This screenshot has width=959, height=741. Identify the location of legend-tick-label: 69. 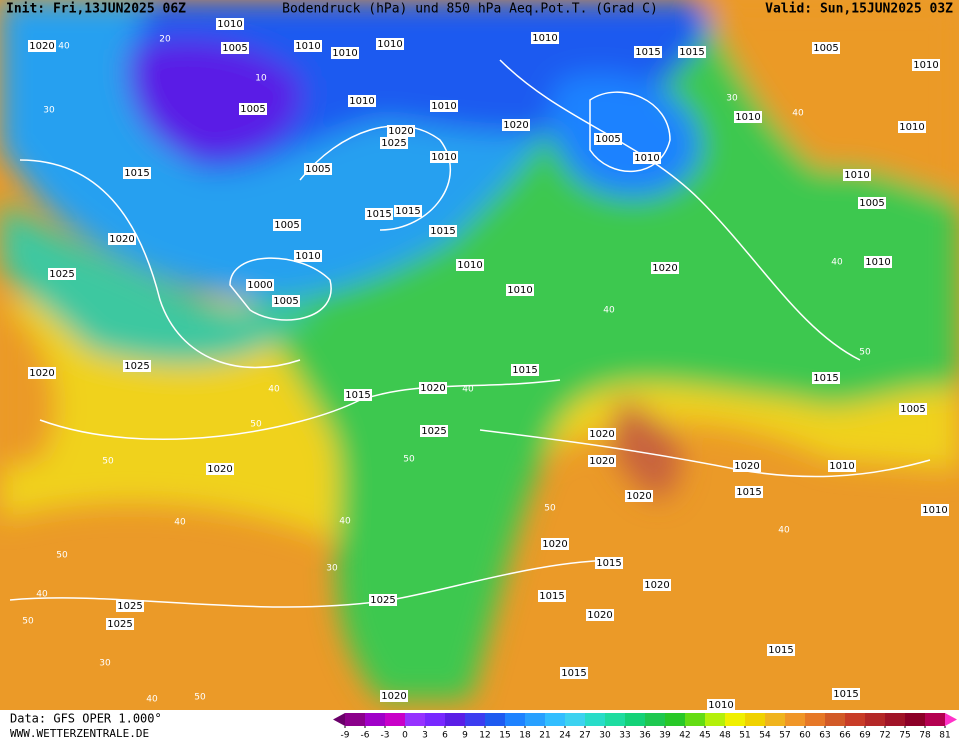
(865, 736).